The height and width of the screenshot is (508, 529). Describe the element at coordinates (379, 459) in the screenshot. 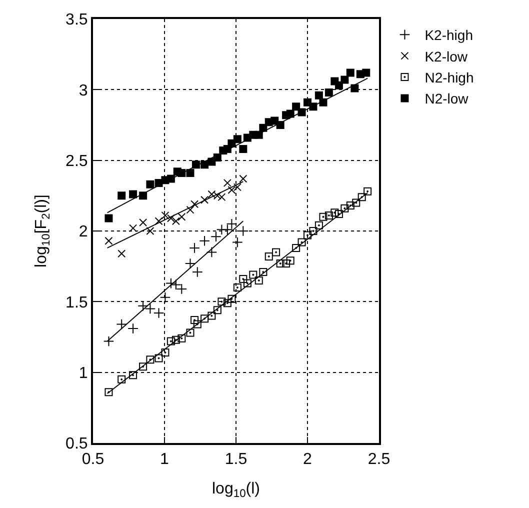

I see `x-tick-label: 2.5` at that location.